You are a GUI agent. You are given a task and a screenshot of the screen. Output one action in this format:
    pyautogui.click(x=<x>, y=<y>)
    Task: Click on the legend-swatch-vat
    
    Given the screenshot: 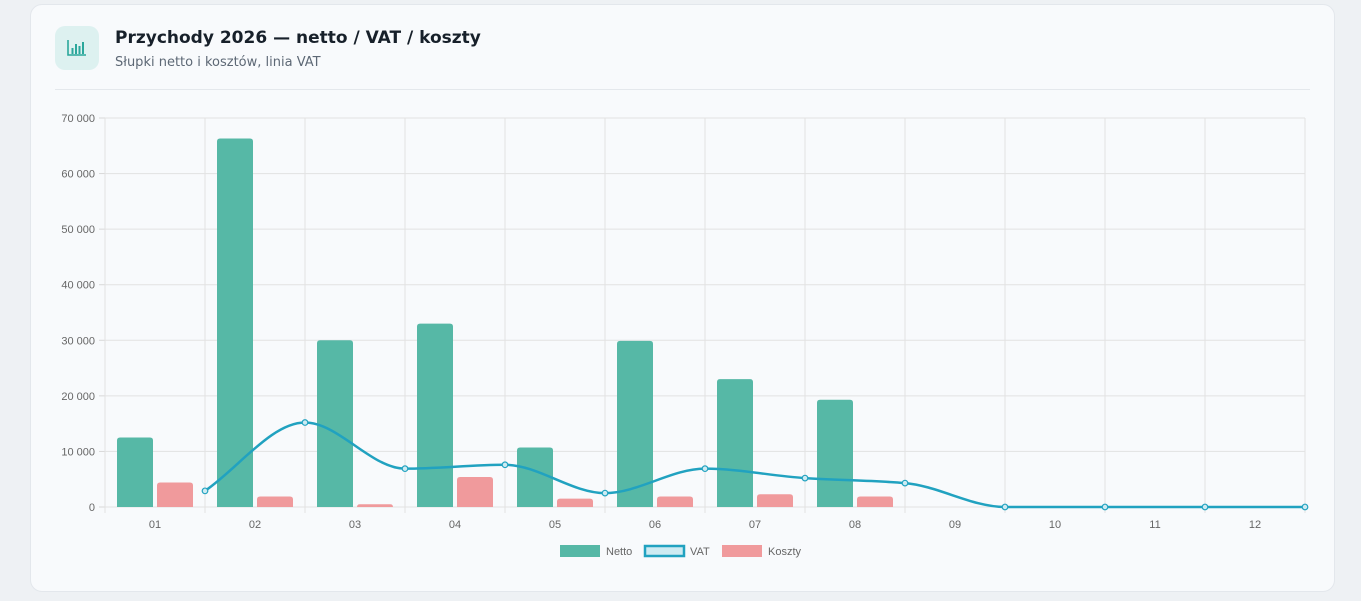 What is the action you would take?
    pyautogui.click(x=664, y=551)
    